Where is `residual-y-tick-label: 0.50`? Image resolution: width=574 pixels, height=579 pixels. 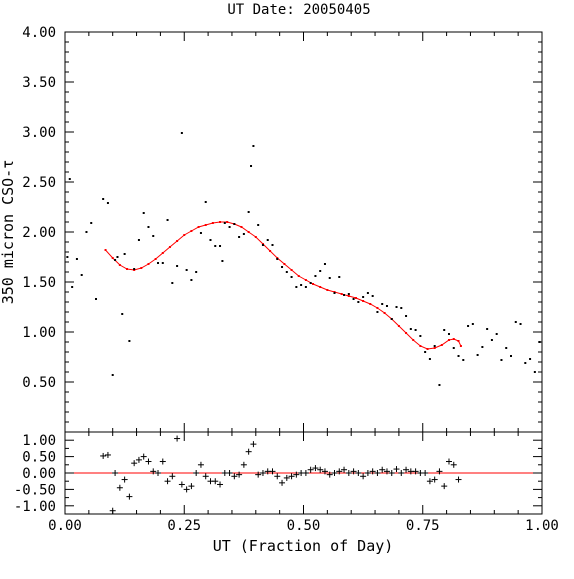
residual-y-tick-label: 0.50 is located at coordinates (39, 458).